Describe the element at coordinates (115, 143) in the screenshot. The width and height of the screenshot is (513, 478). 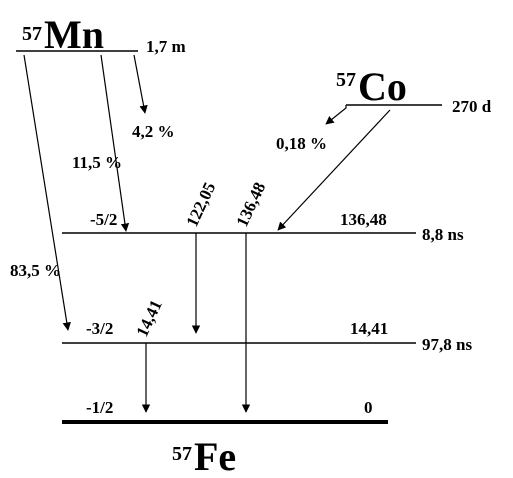
I see `mn-branch-136-arrow` at that location.